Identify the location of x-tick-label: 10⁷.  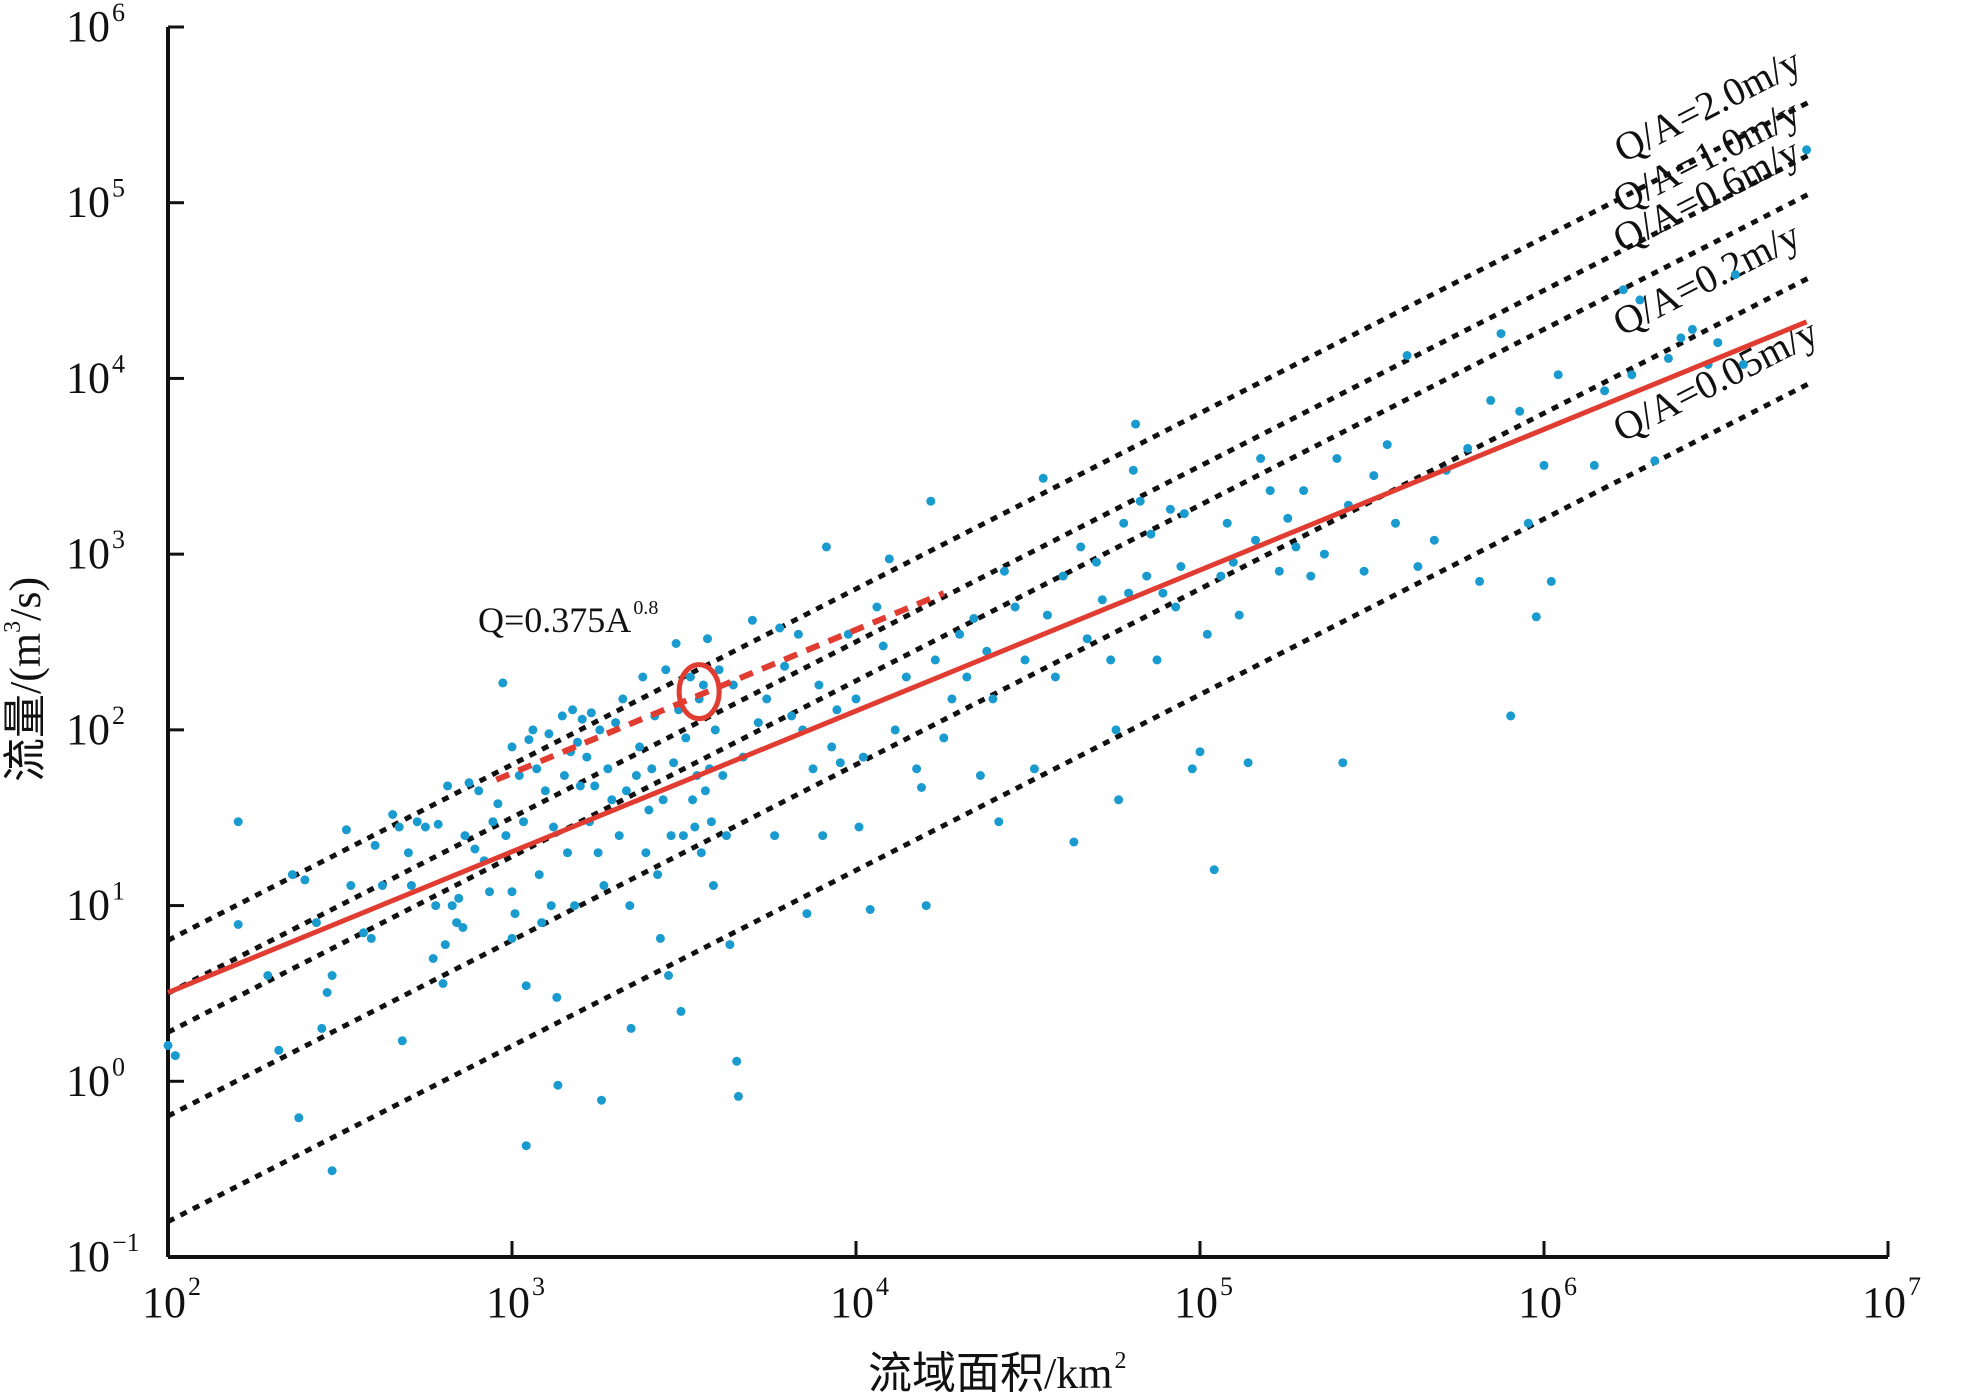
(1891, 1299).